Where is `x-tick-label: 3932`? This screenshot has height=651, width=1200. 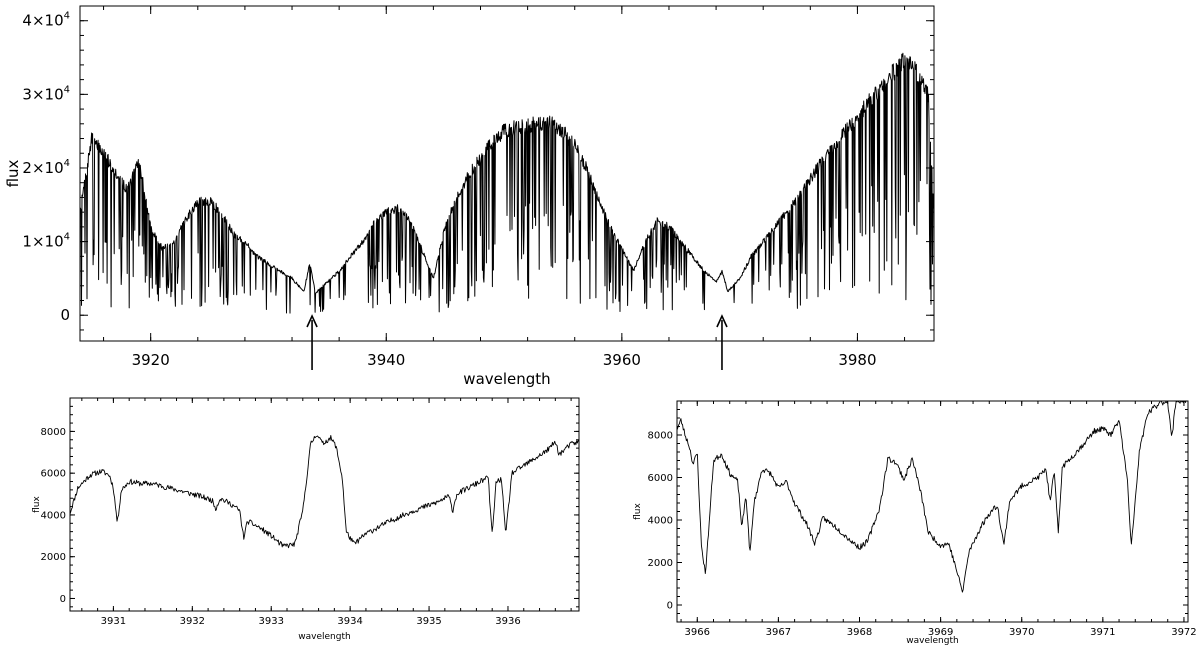 x-tick-label: 3932 is located at coordinates (192, 621).